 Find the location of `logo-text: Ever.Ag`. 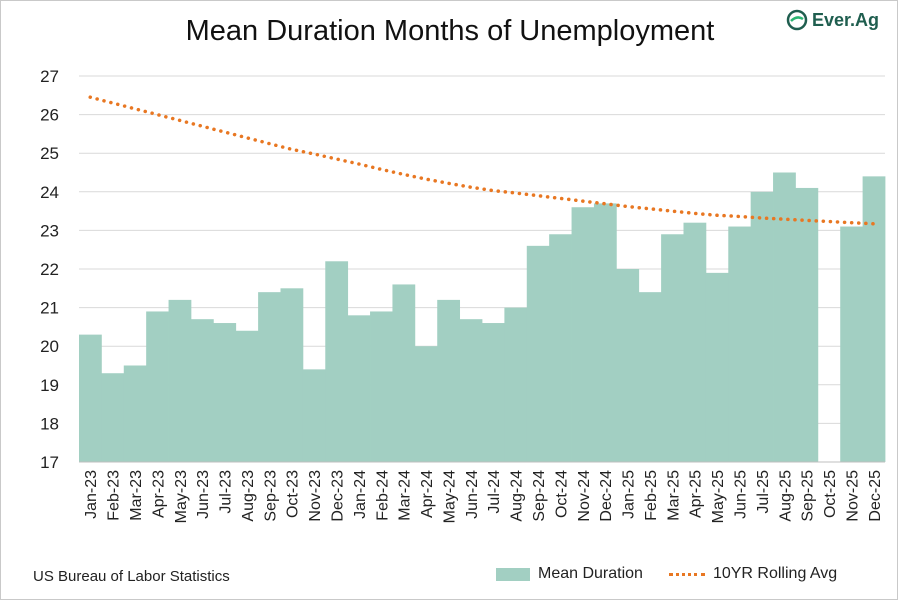

logo-text: Ever.Ag is located at coordinates (845, 19).